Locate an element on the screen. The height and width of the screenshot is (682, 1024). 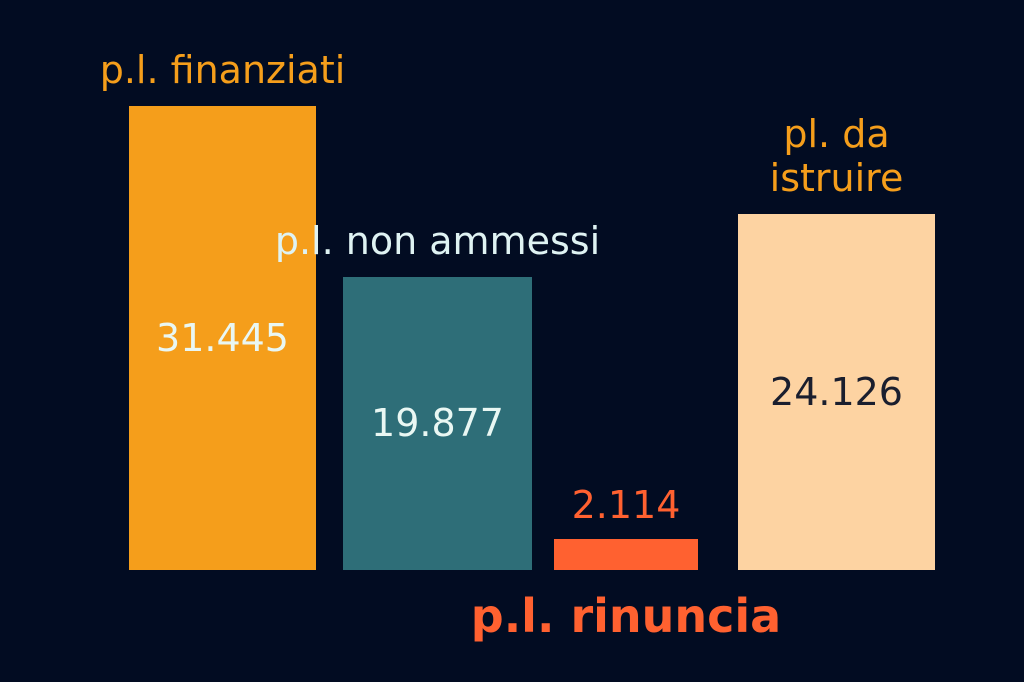
category-label: pl. da istruire is located at coordinates (836, 155).